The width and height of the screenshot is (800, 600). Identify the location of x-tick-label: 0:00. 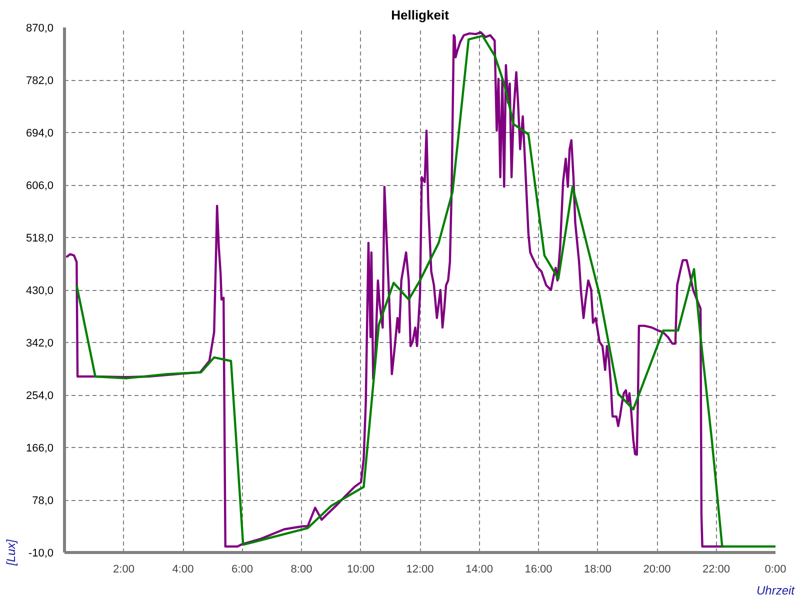
(775, 570).